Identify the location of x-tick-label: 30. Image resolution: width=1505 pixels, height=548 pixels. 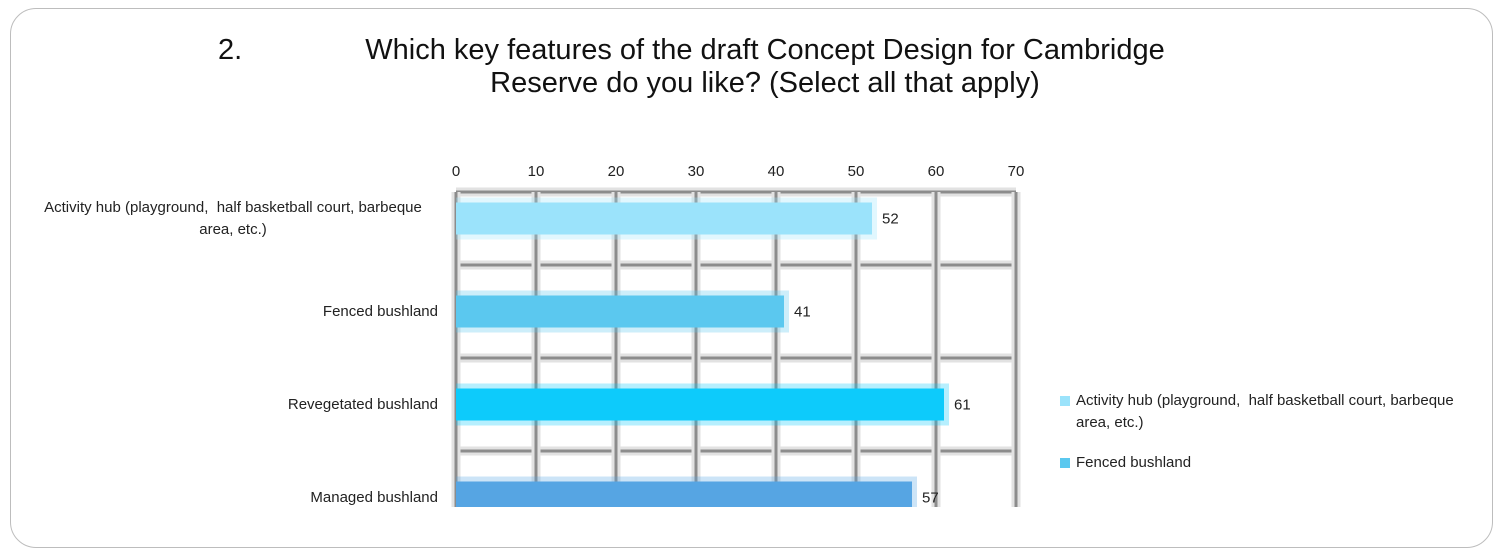
(696, 171).